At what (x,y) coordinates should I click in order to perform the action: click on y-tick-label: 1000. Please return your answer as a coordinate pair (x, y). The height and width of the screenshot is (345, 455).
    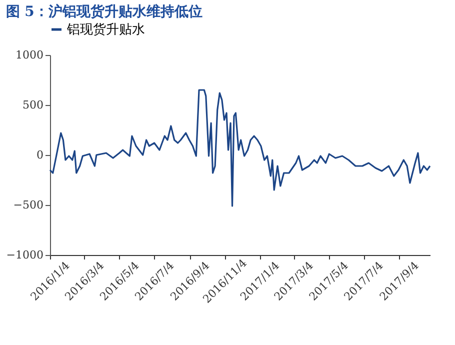
    Looking at the image, I should click on (30, 55).